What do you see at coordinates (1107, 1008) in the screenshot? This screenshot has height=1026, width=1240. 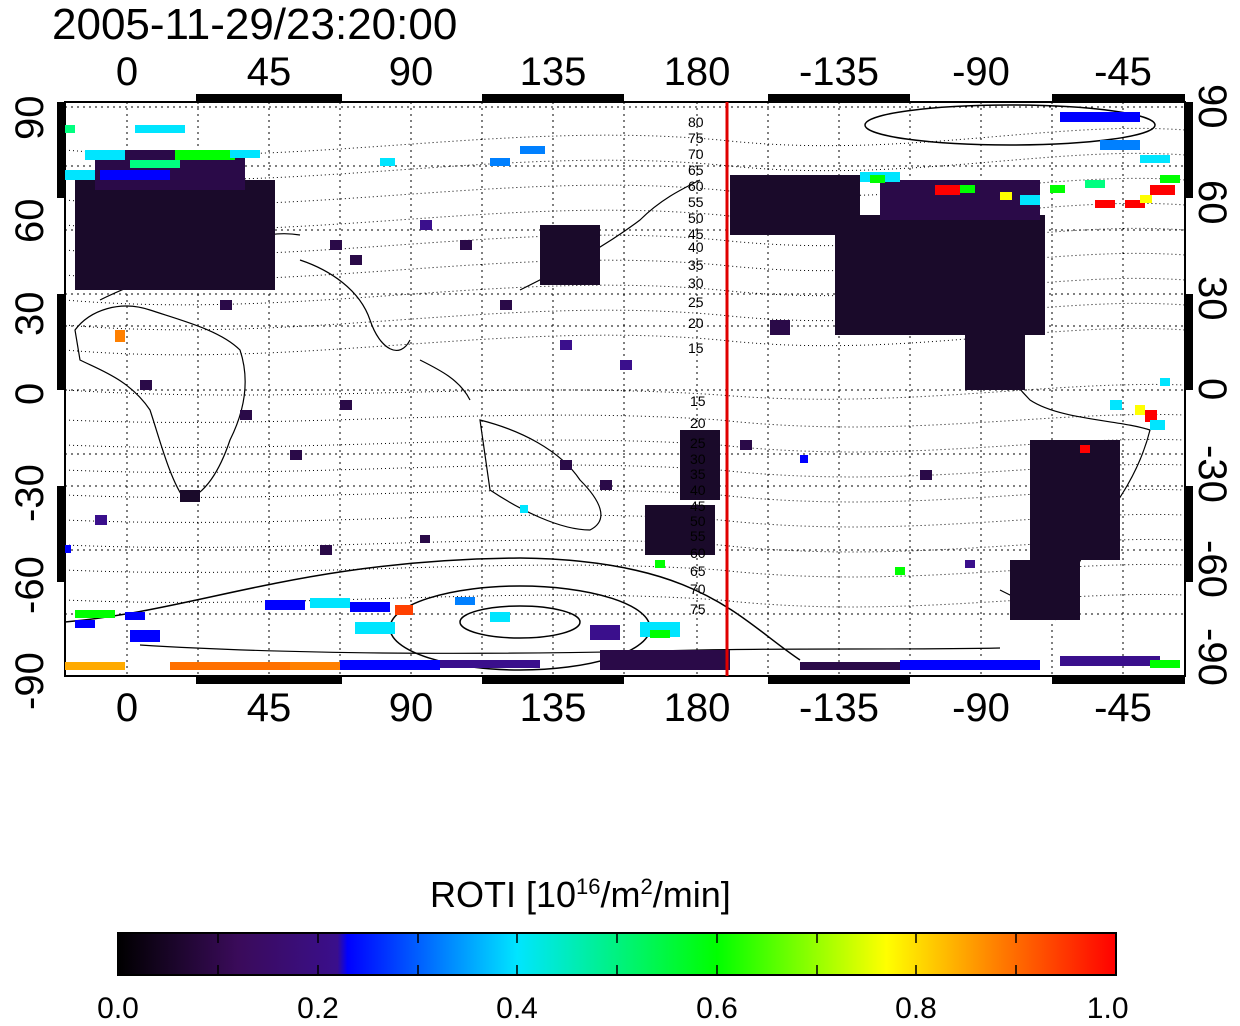 I see `colorbar-label: 1.0` at bounding box center [1107, 1008].